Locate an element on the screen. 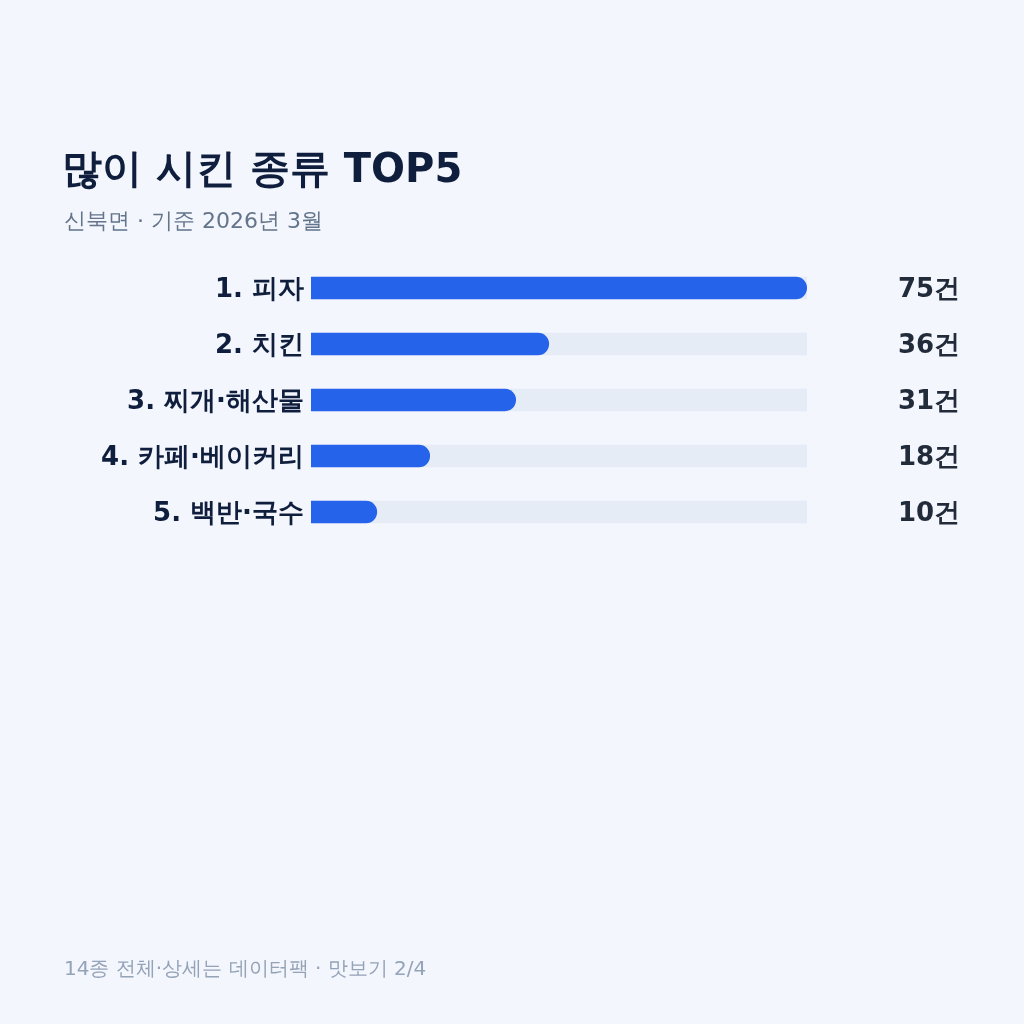 Image resolution: width=1024 pixels, height=1024 pixels. y-tick-label: 1. 피자 is located at coordinates (259, 288).